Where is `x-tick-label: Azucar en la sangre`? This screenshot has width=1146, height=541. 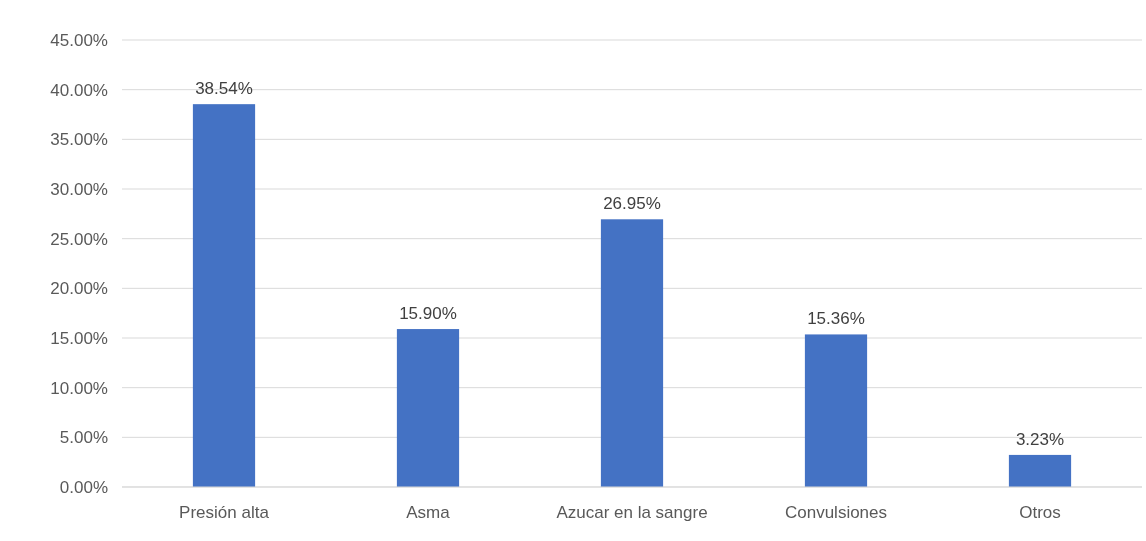
x-tick-label: Azucar en la sangre is located at coordinates (632, 512).